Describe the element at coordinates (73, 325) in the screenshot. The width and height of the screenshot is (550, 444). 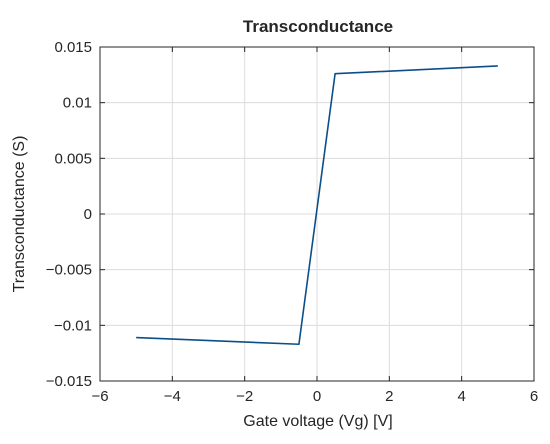
I see `y-tick-label: −0.01` at that location.